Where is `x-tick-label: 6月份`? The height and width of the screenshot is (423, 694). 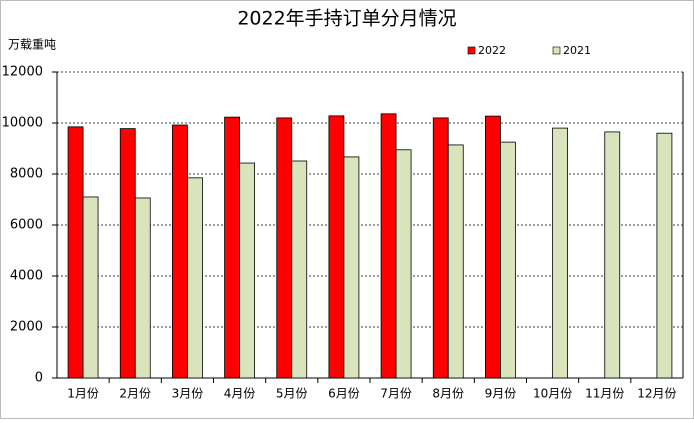
x-tick-label: 6月份 is located at coordinates (344, 394).